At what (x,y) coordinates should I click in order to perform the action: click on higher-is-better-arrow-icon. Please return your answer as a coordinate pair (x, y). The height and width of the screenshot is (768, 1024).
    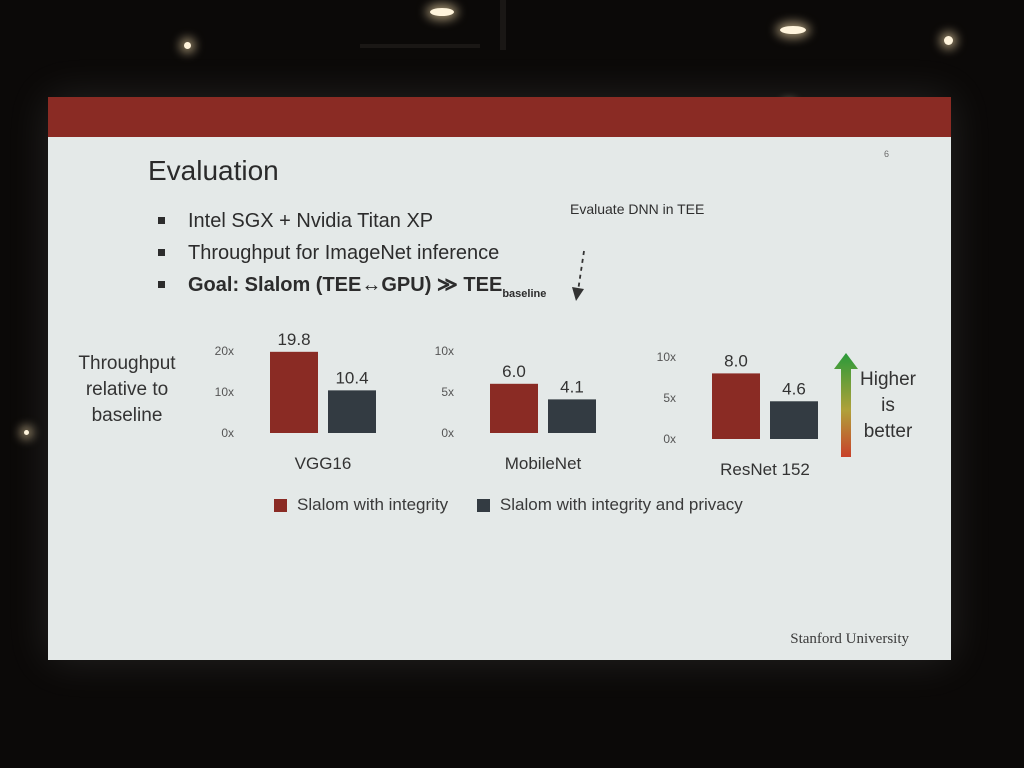
    Looking at the image, I should click on (846, 405).